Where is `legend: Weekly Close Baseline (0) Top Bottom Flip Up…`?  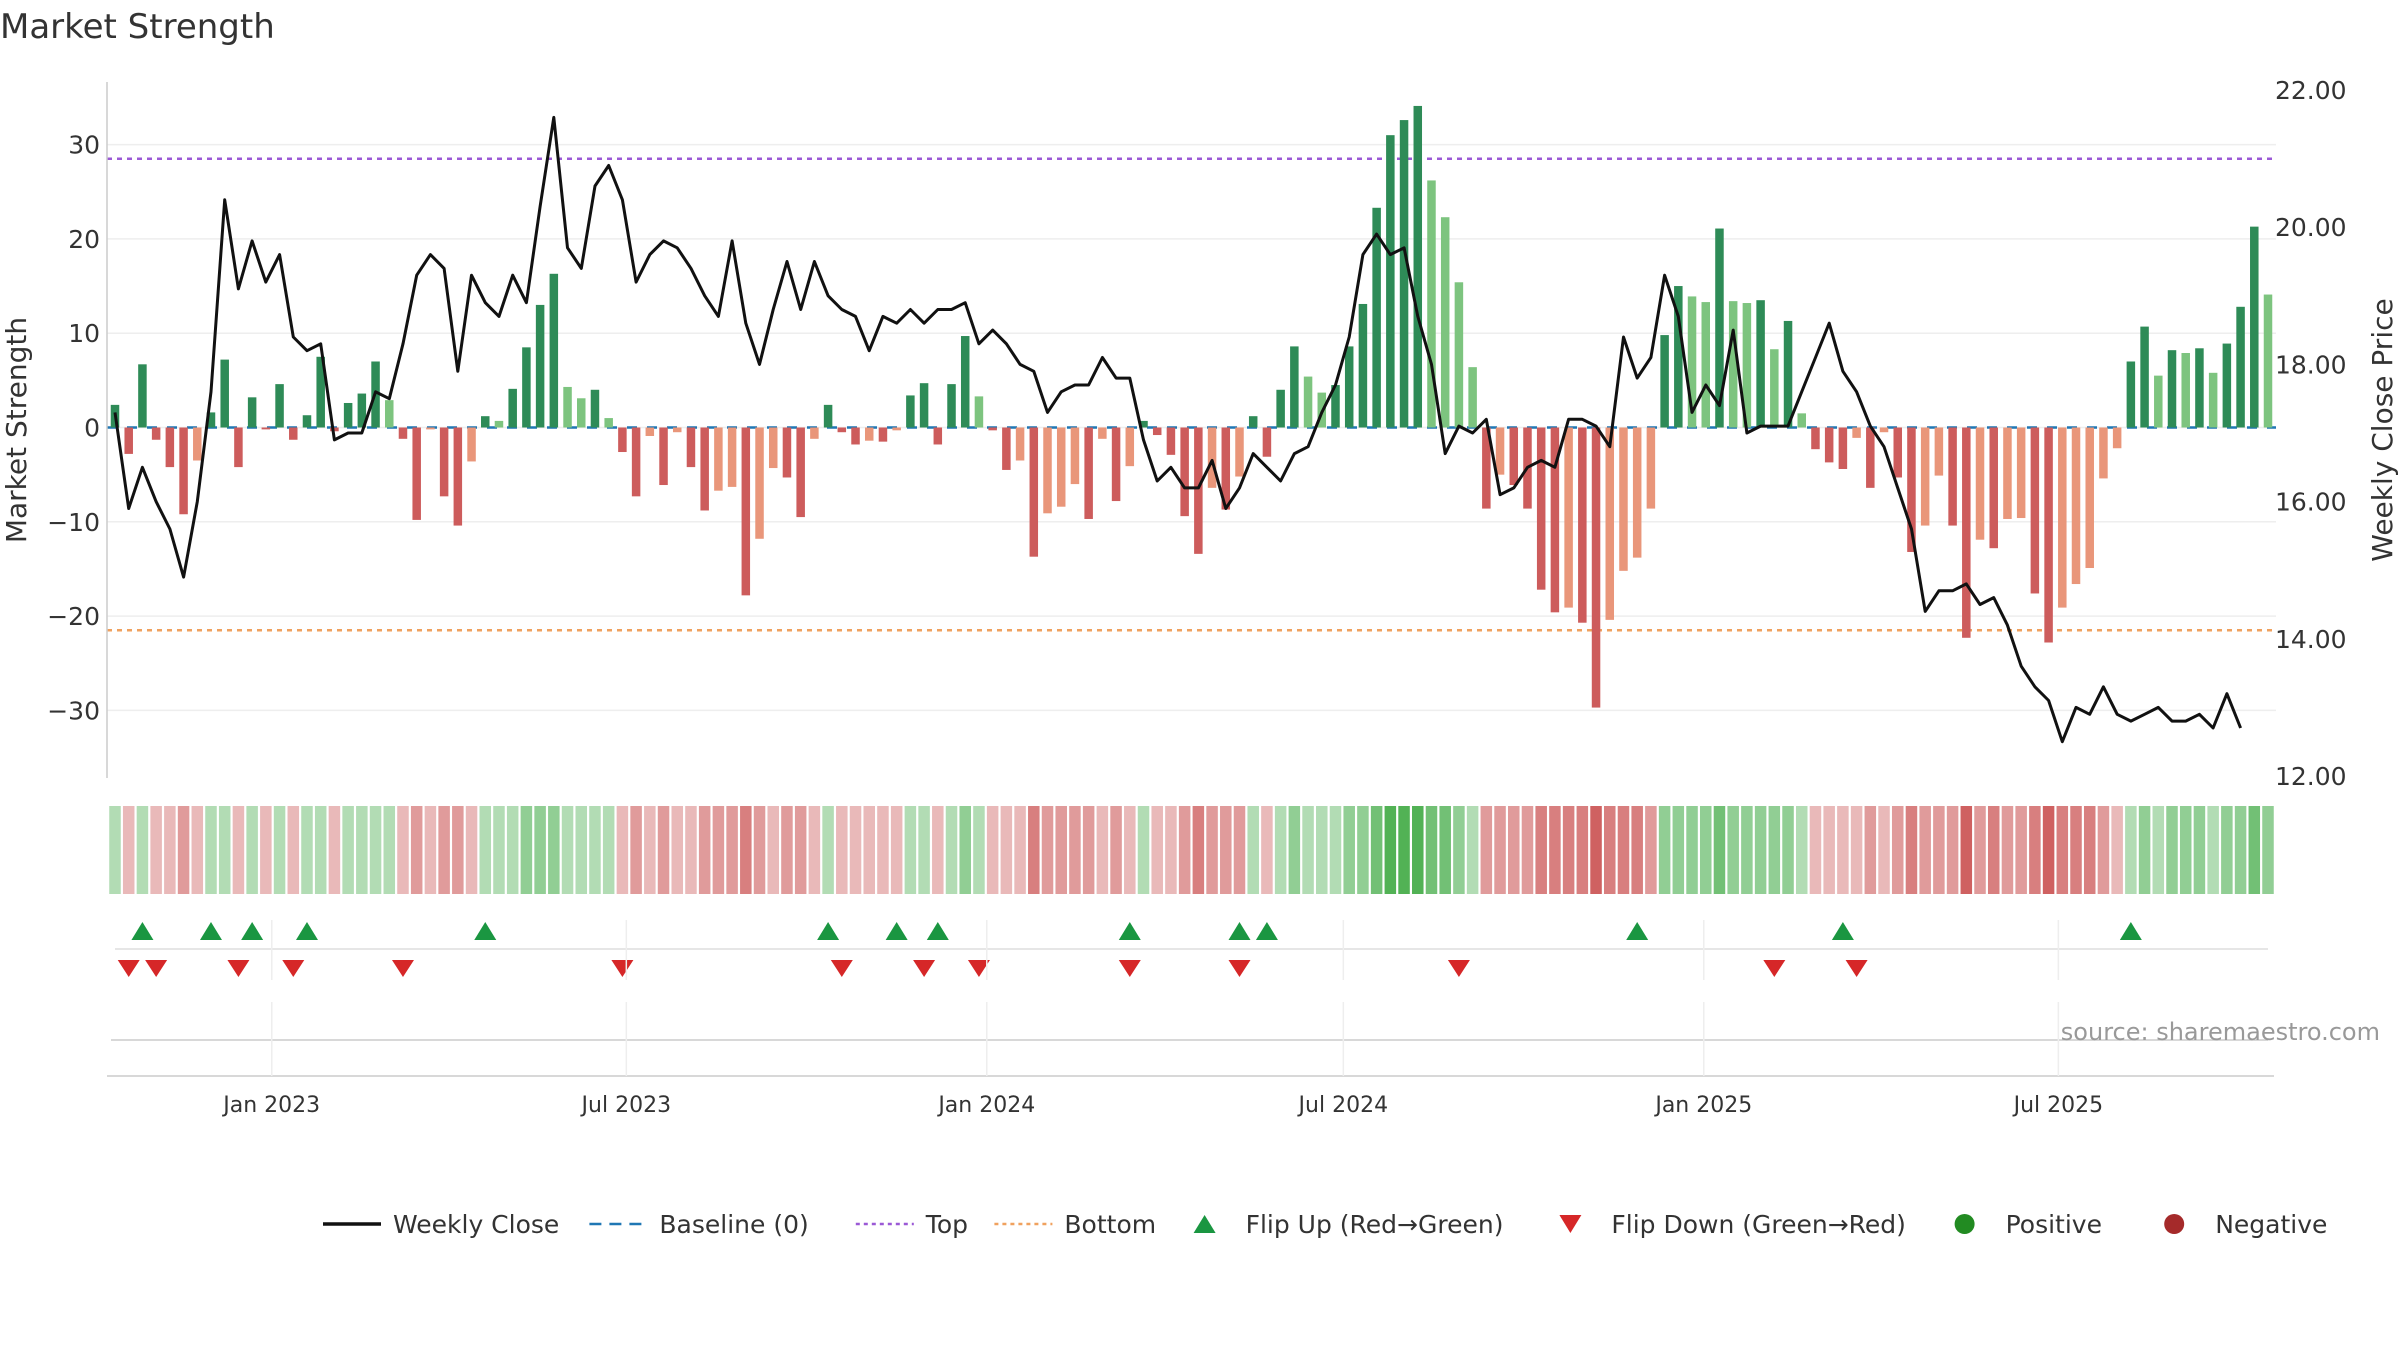
legend: Weekly Close Baseline (0) Top Bottom Flip Up… is located at coordinates (1325, 1224).